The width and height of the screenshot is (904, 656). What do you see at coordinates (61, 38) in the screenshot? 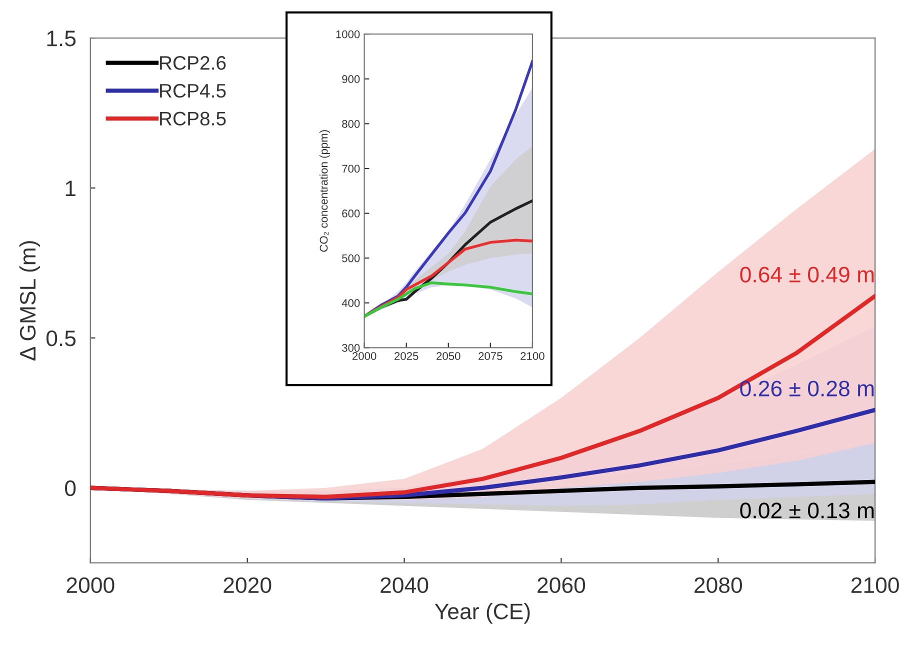
I see `y-tick-label: 1.5` at bounding box center [61, 38].